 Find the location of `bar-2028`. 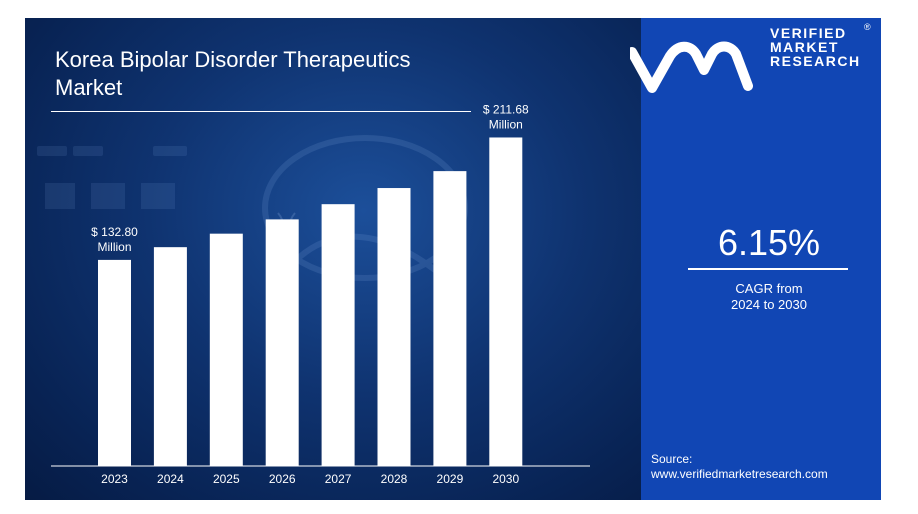

bar-2028 is located at coordinates (394, 327).